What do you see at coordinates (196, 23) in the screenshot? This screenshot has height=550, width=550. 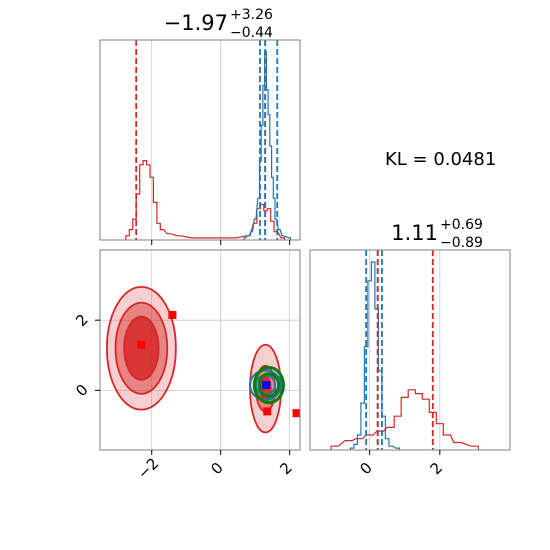 I see `title-median: −1.97` at bounding box center [196, 23].